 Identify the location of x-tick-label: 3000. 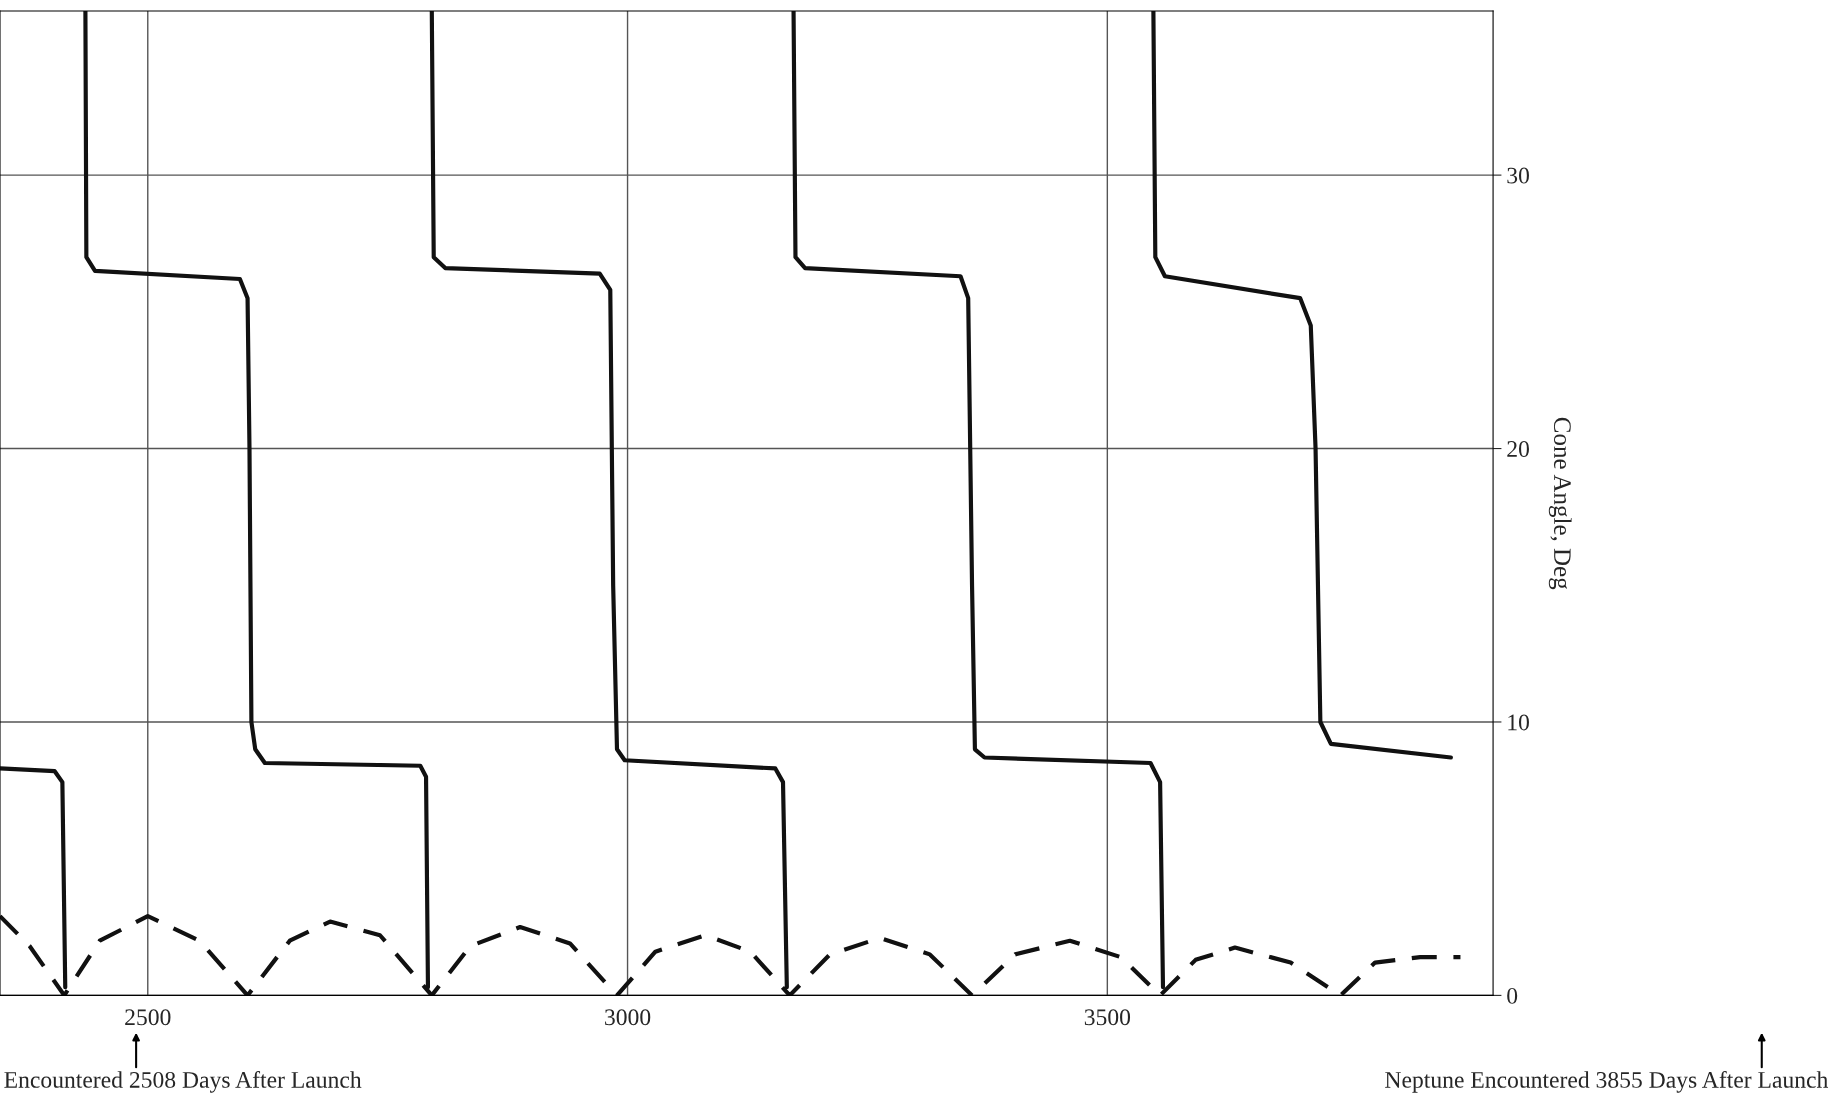
(628, 1017).